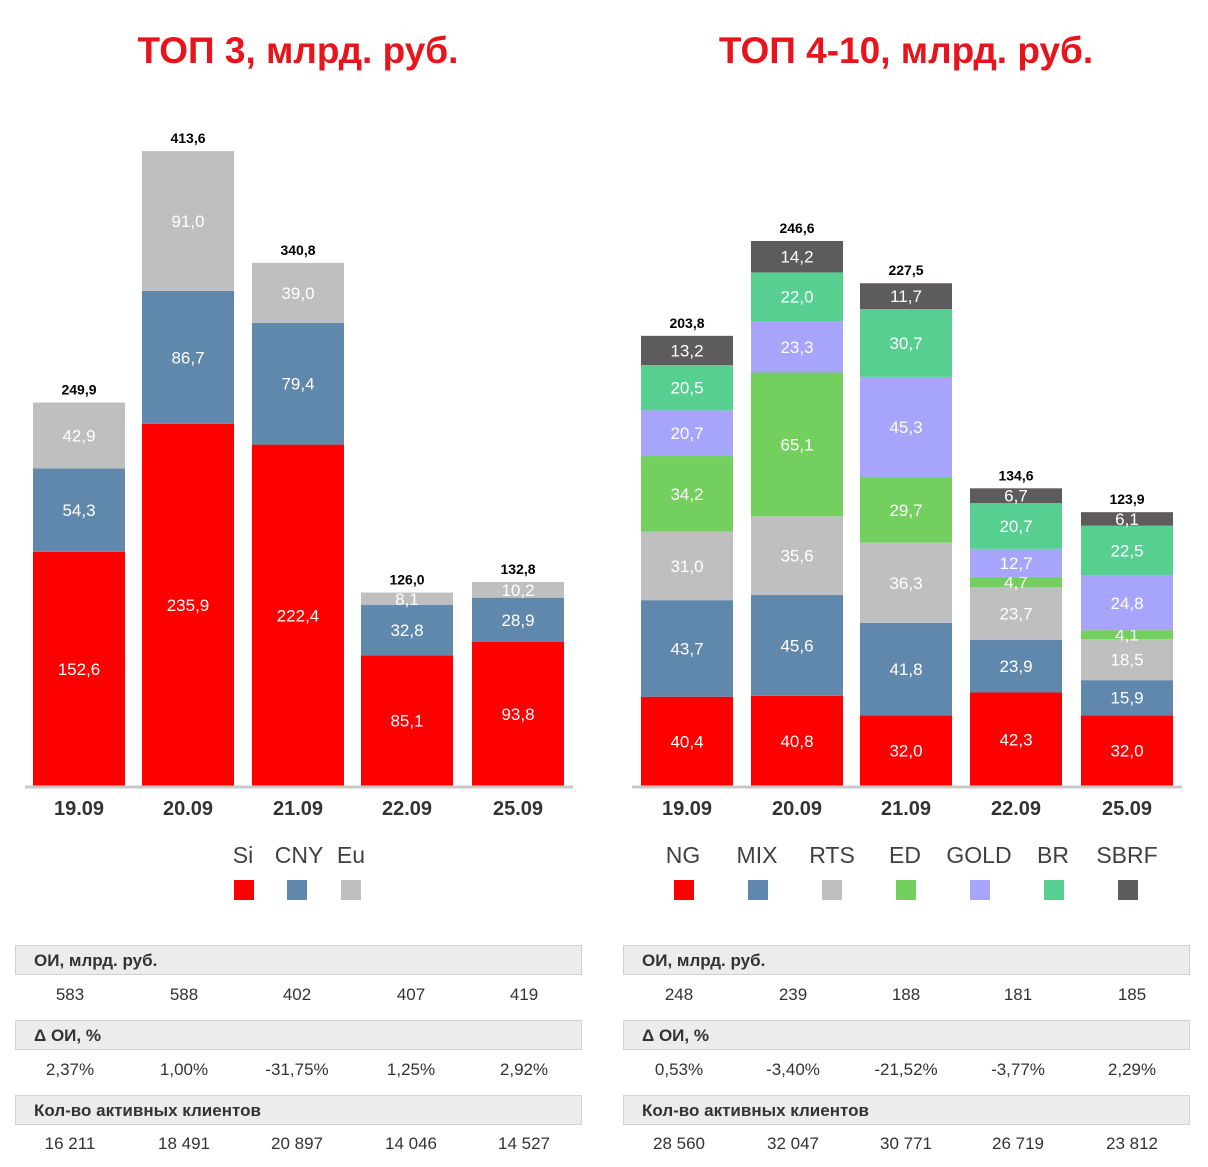 This screenshot has height=1167, width=1208. I want to click on table-cell: 407, so click(411, 994).